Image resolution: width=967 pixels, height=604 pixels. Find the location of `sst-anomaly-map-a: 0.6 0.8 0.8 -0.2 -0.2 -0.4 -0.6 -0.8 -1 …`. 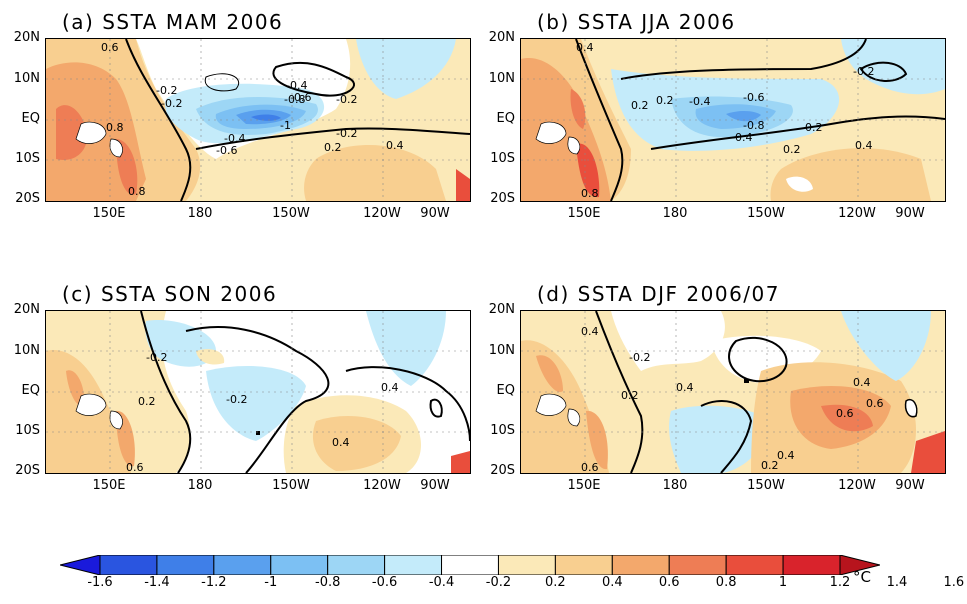

sst-anomaly-map-a: 0.6 0.8 0.8 -0.2 -0.2 -0.4 -0.6 -0.8 -1 … is located at coordinates (258, 120).